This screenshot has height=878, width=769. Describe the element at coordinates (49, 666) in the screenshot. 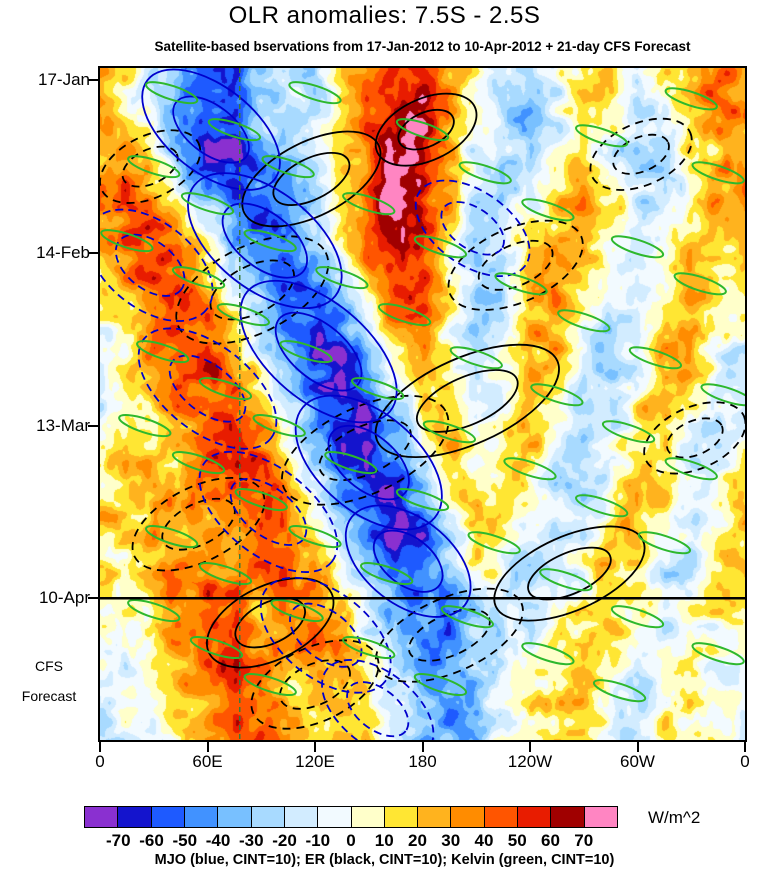

I see `forecast-label-line1: CFS` at that location.